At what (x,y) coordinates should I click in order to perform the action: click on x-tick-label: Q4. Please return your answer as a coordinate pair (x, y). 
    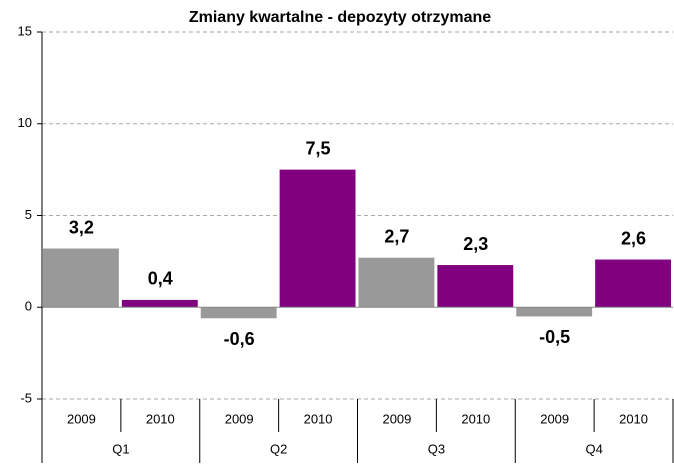
    Looking at the image, I should click on (593, 448).